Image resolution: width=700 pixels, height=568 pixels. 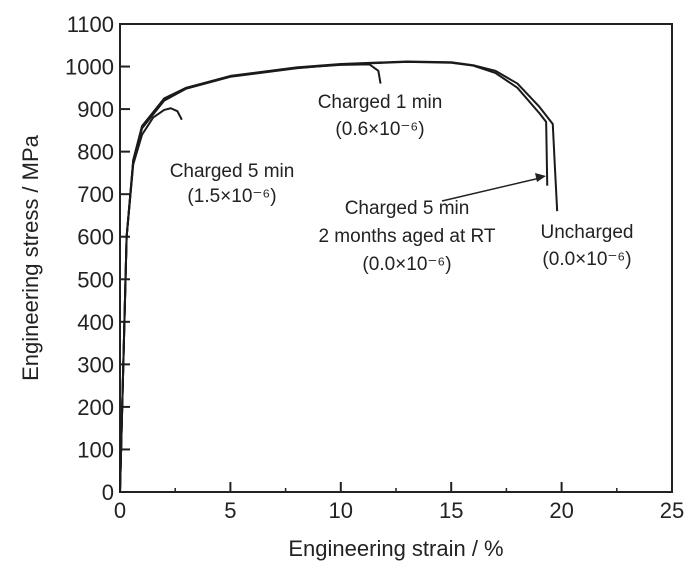 What do you see at coordinates (30, 257) in the screenshot?
I see `y-axis-label: Engineering stress / MPa` at bounding box center [30, 257].